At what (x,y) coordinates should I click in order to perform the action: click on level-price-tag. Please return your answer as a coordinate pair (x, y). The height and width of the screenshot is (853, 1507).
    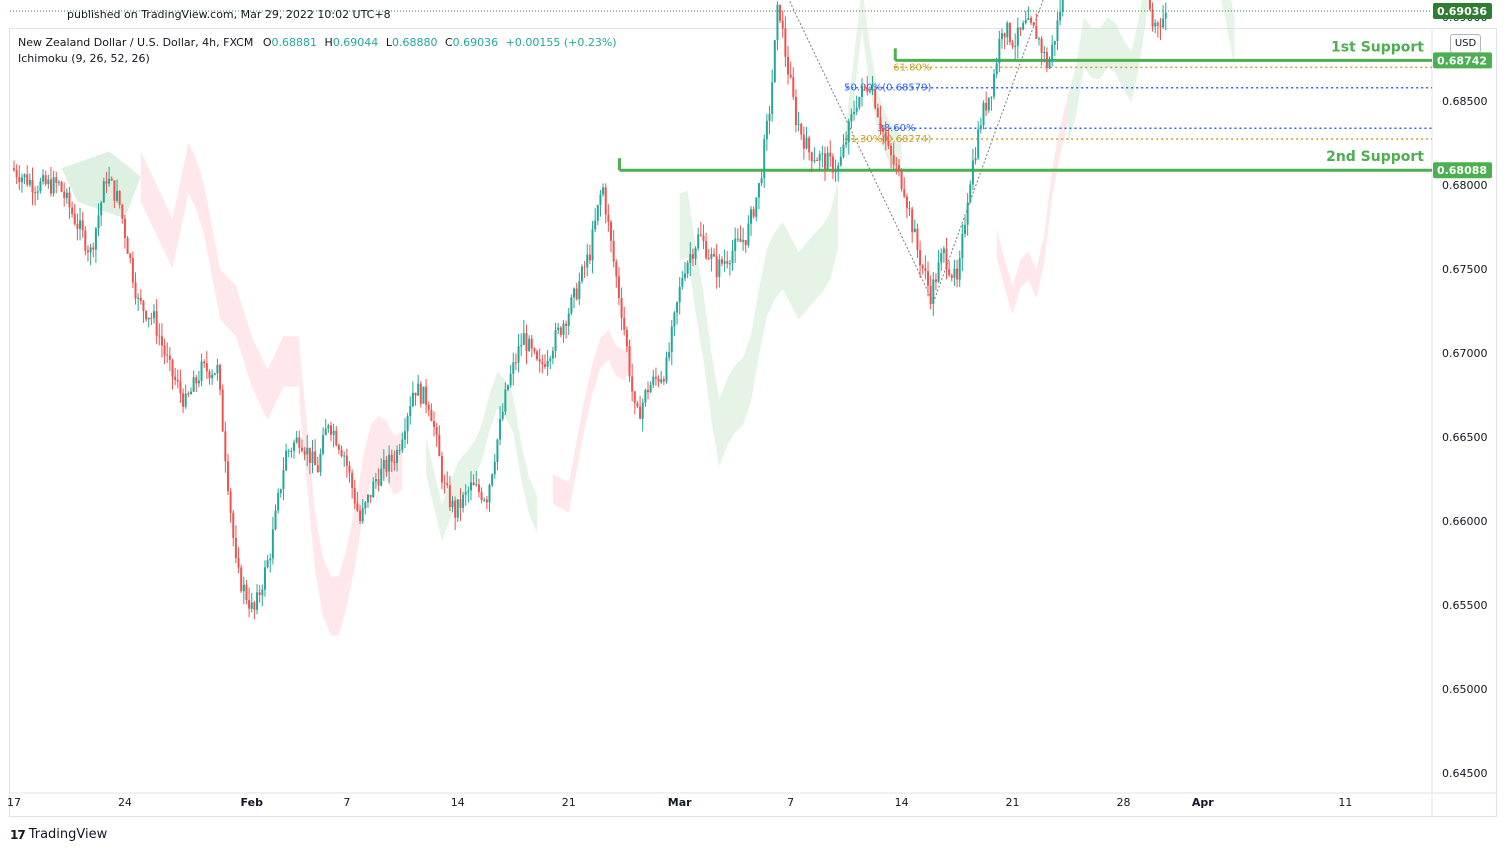
    Looking at the image, I should click on (1462, 170).